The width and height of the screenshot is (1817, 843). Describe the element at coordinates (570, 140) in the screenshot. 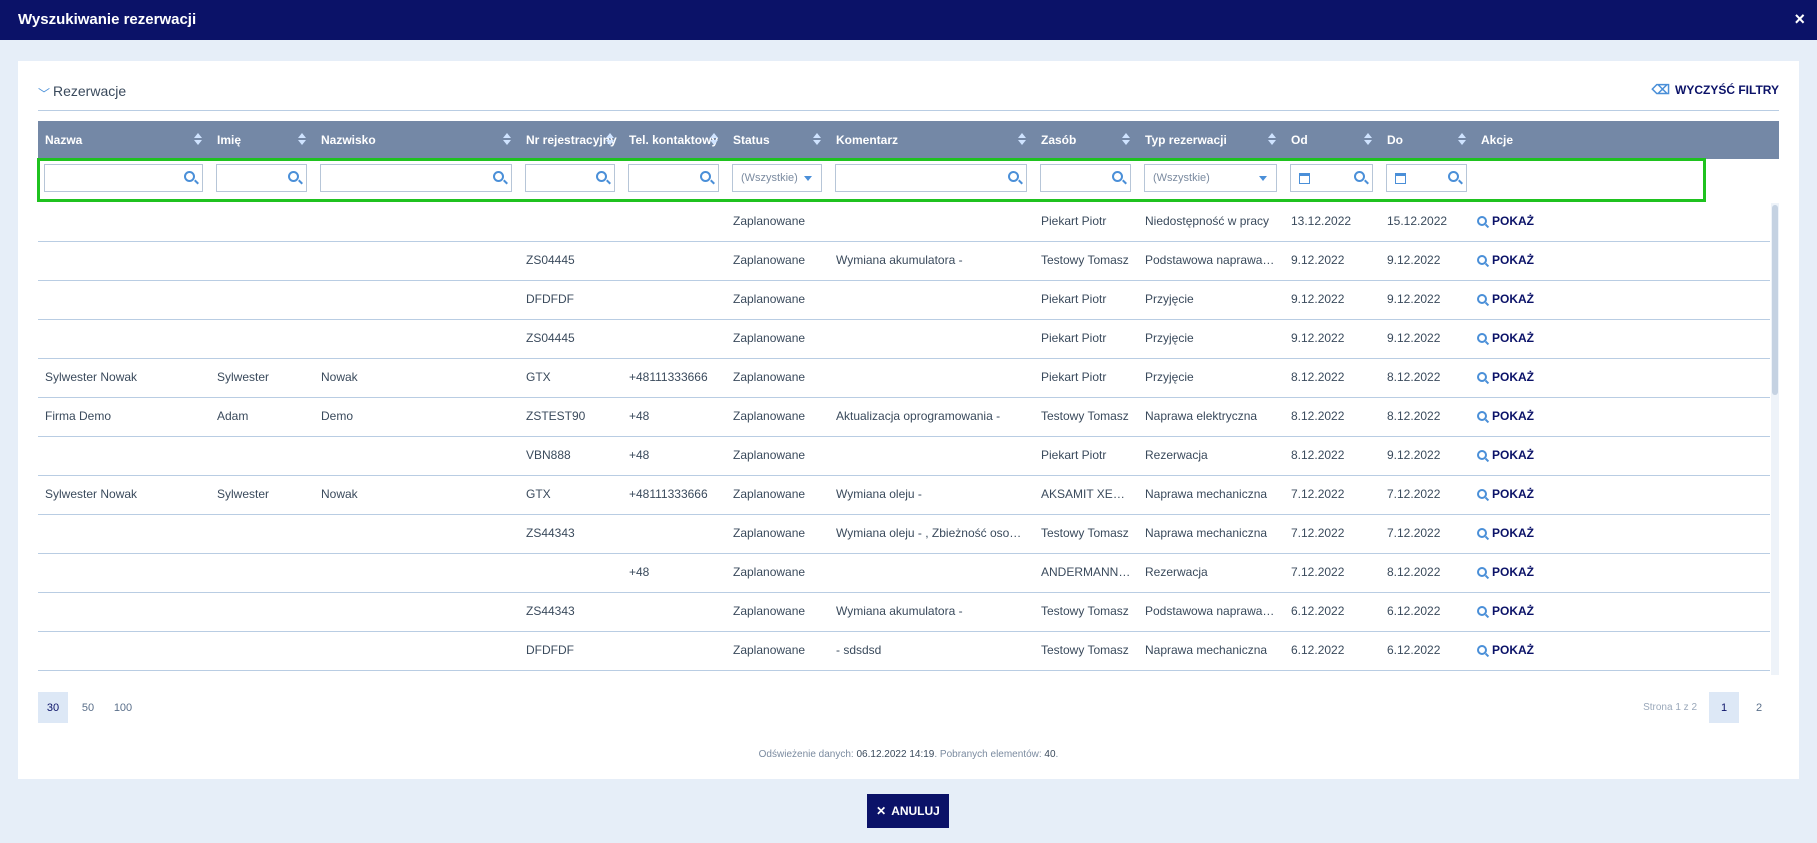

I see `column-header-nr_rej: Nr rejestracyjny` at that location.